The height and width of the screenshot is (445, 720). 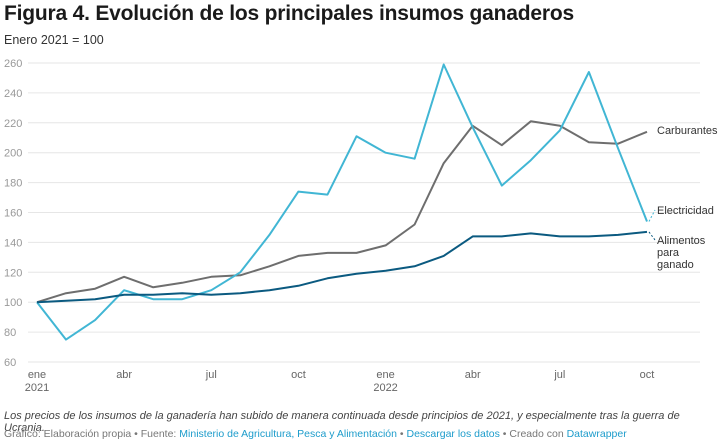 I want to click on y-tick-label: 100, so click(x=13, y=303).